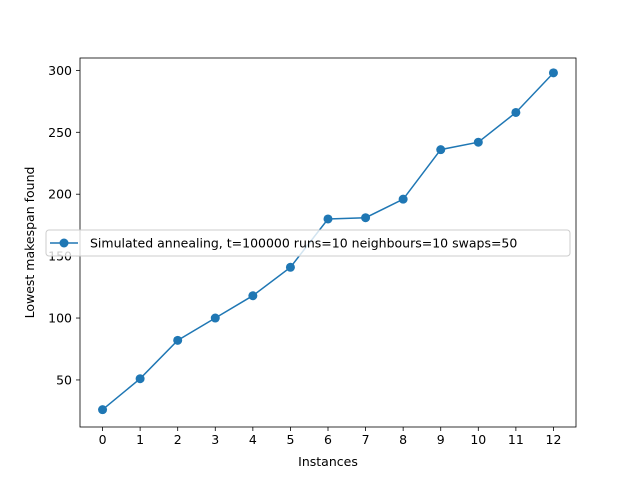 This screenshot has height=480, width=640. Describe the element at coordinates (60, 132) in the screenshot. I see `y-tick-label: 250` at that location.